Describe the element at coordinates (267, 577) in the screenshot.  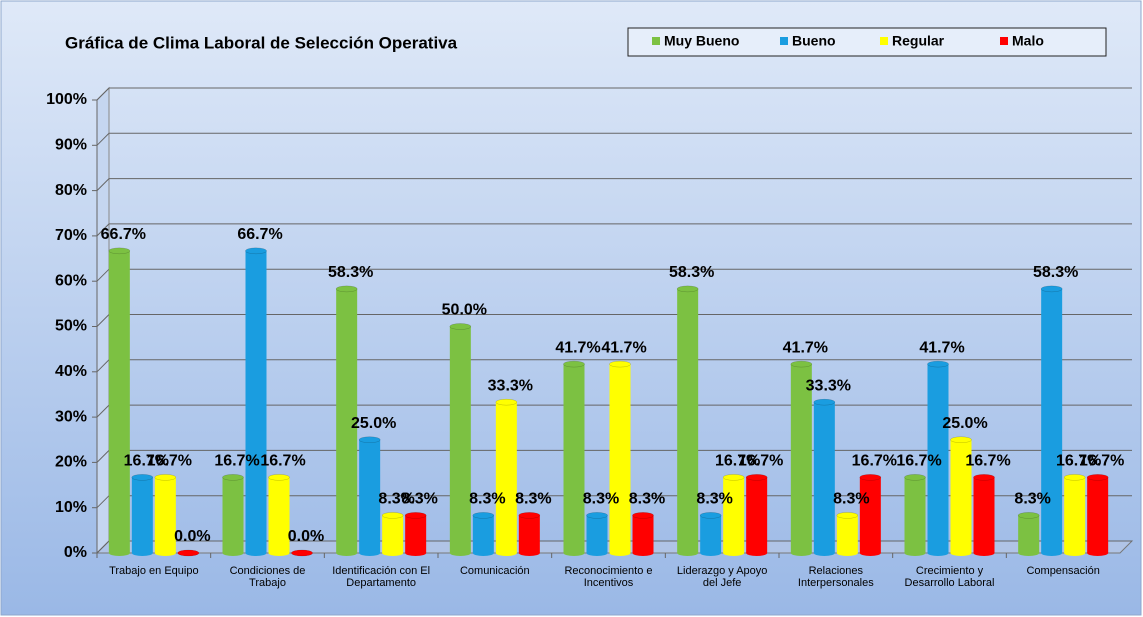
I see `x-tick-label: Condiciones de Trabajo` at that location.